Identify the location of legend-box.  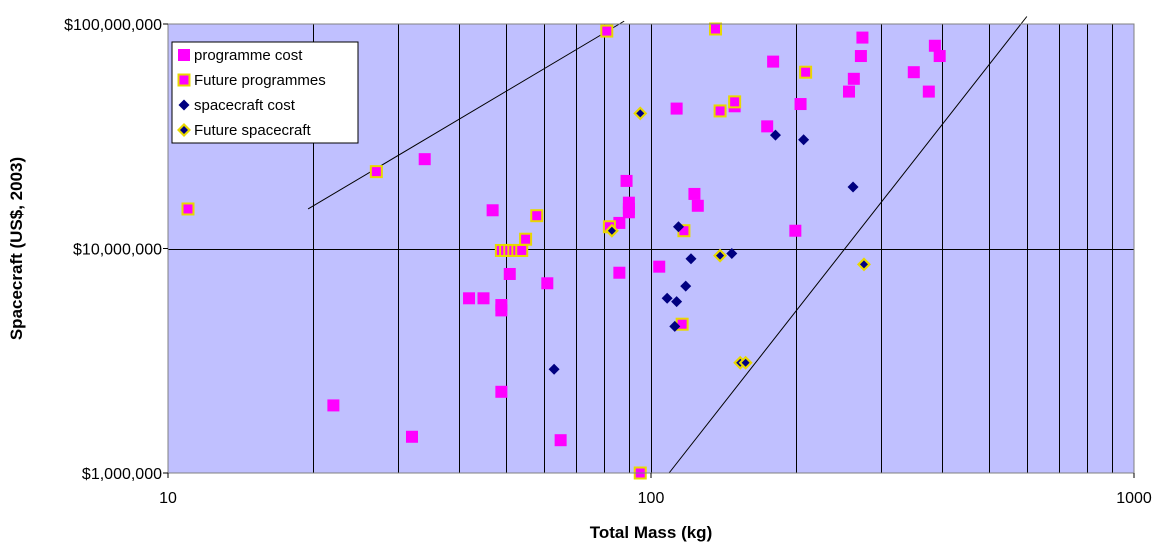
(265, 92).